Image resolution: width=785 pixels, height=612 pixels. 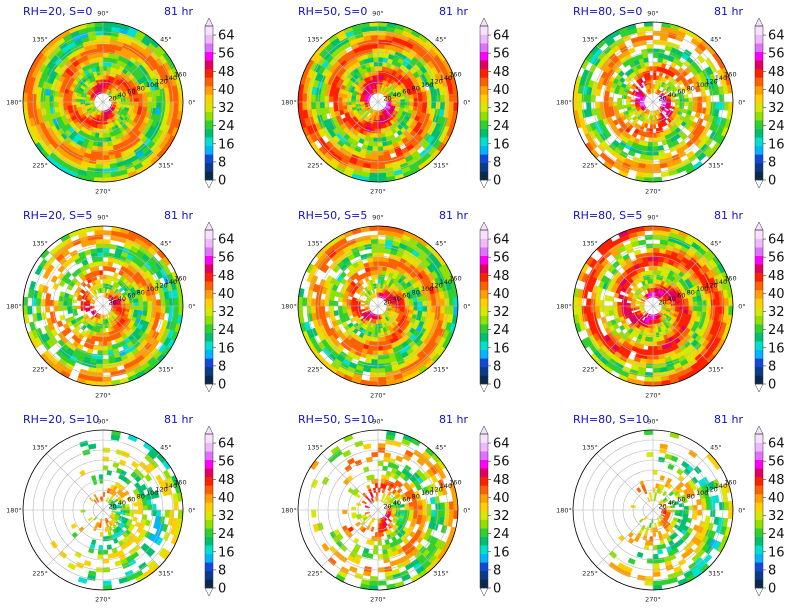 I want to click on colorbar-tick-label: 56, so click(x=501, y=54).